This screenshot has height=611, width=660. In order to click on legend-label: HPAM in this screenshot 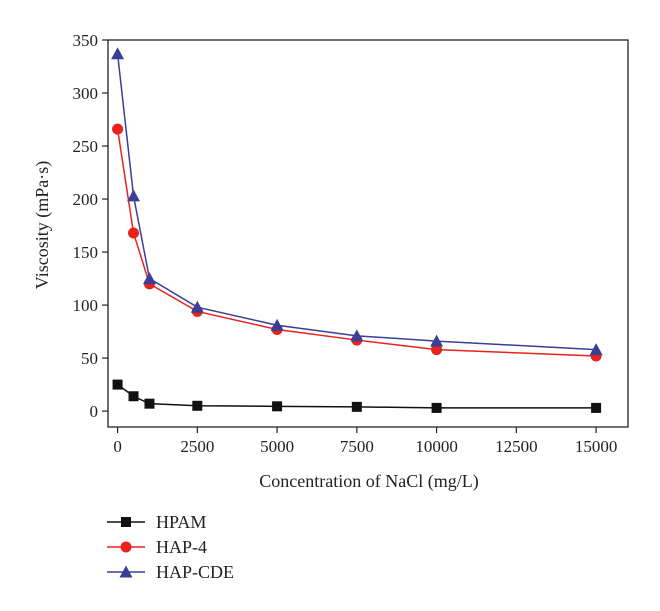, I will do `click(181, 522)`.